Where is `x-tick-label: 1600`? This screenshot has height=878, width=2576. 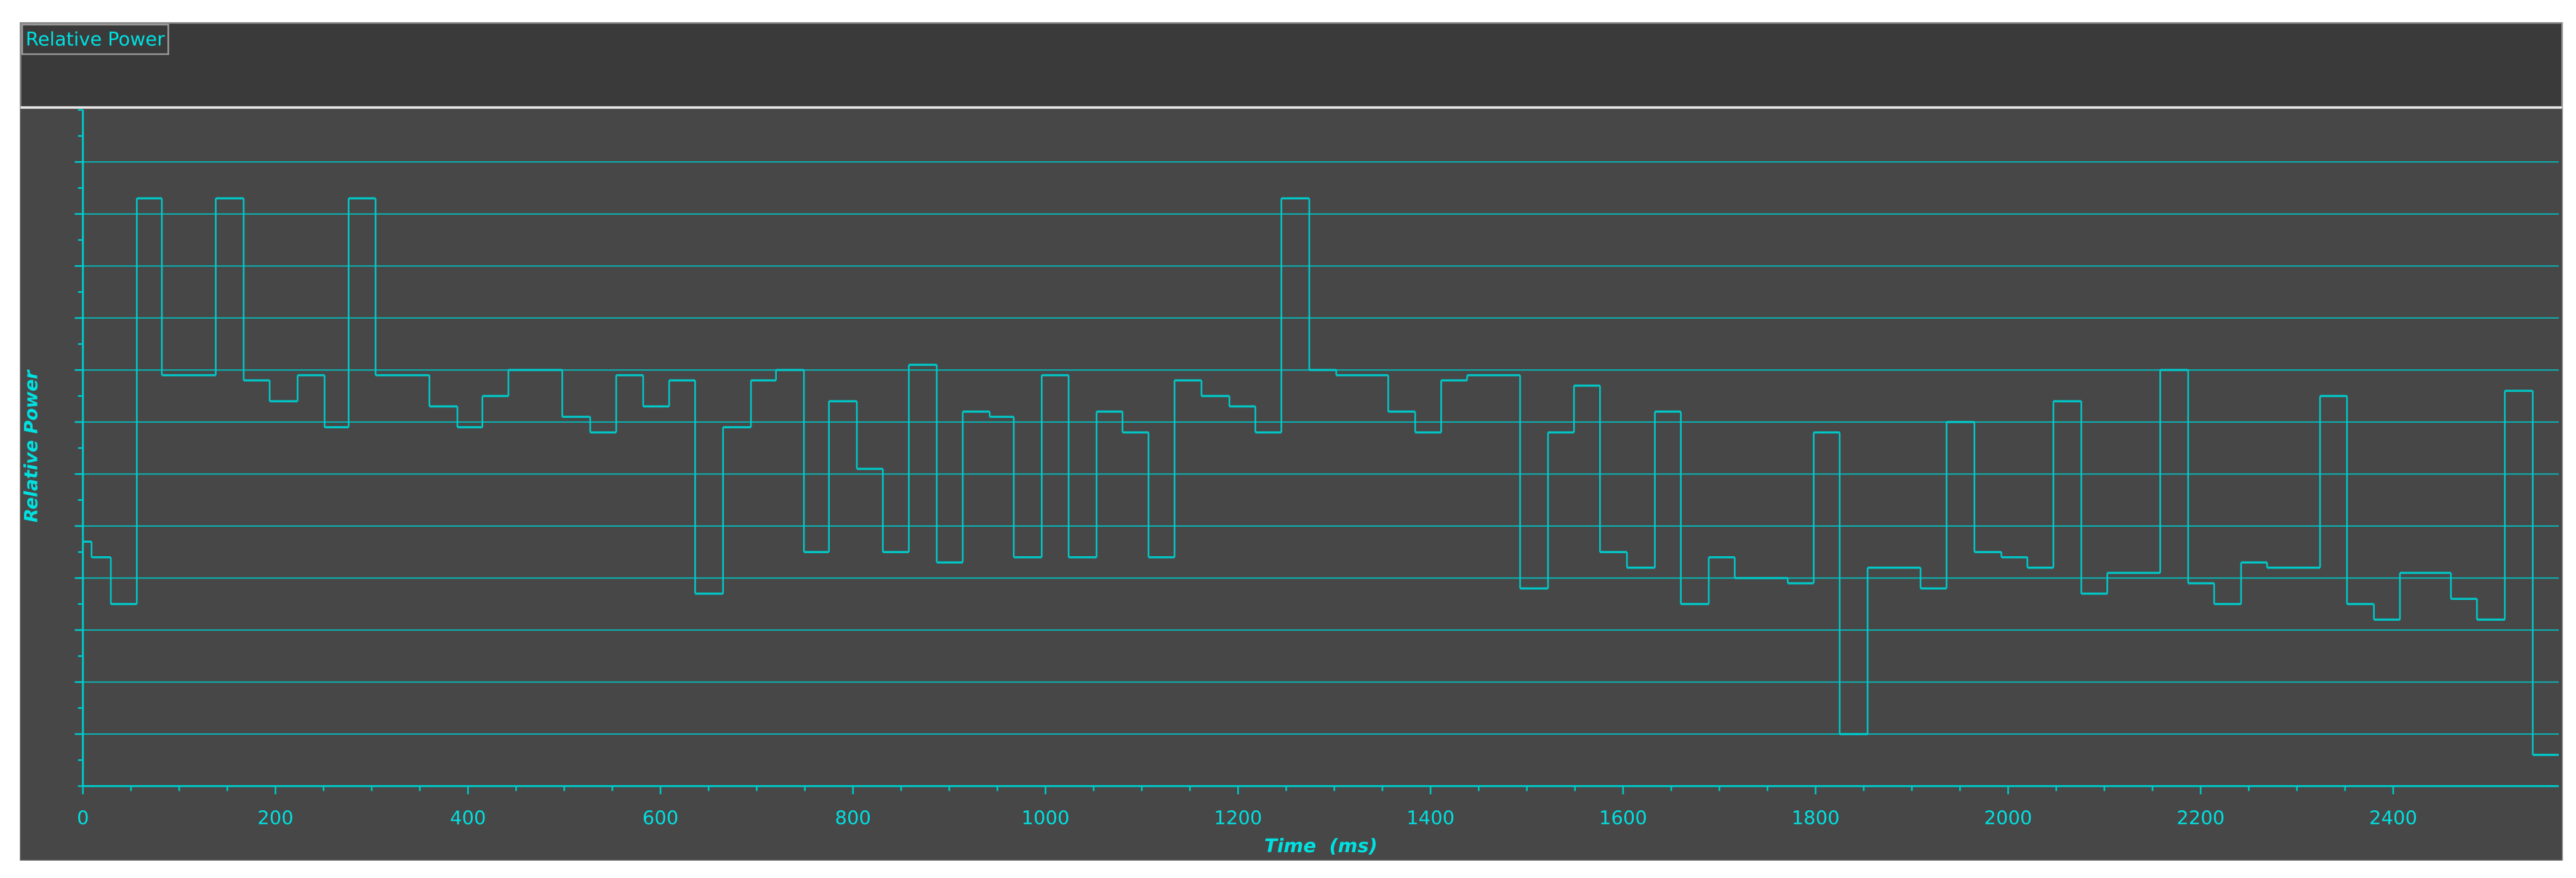 x-tick-label: 1600 is located at coordinates (1623, 818).